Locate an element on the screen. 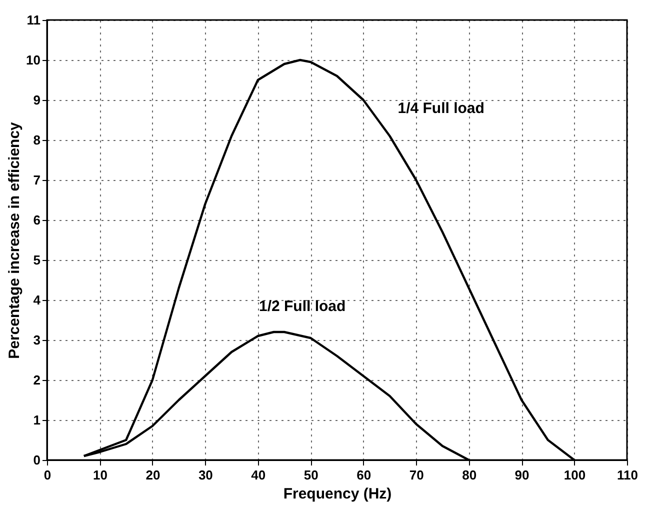 Image resolution: width=657 pixels, height=513 pixels. x-tick-label: 100 is located at coordinates (575, 475).